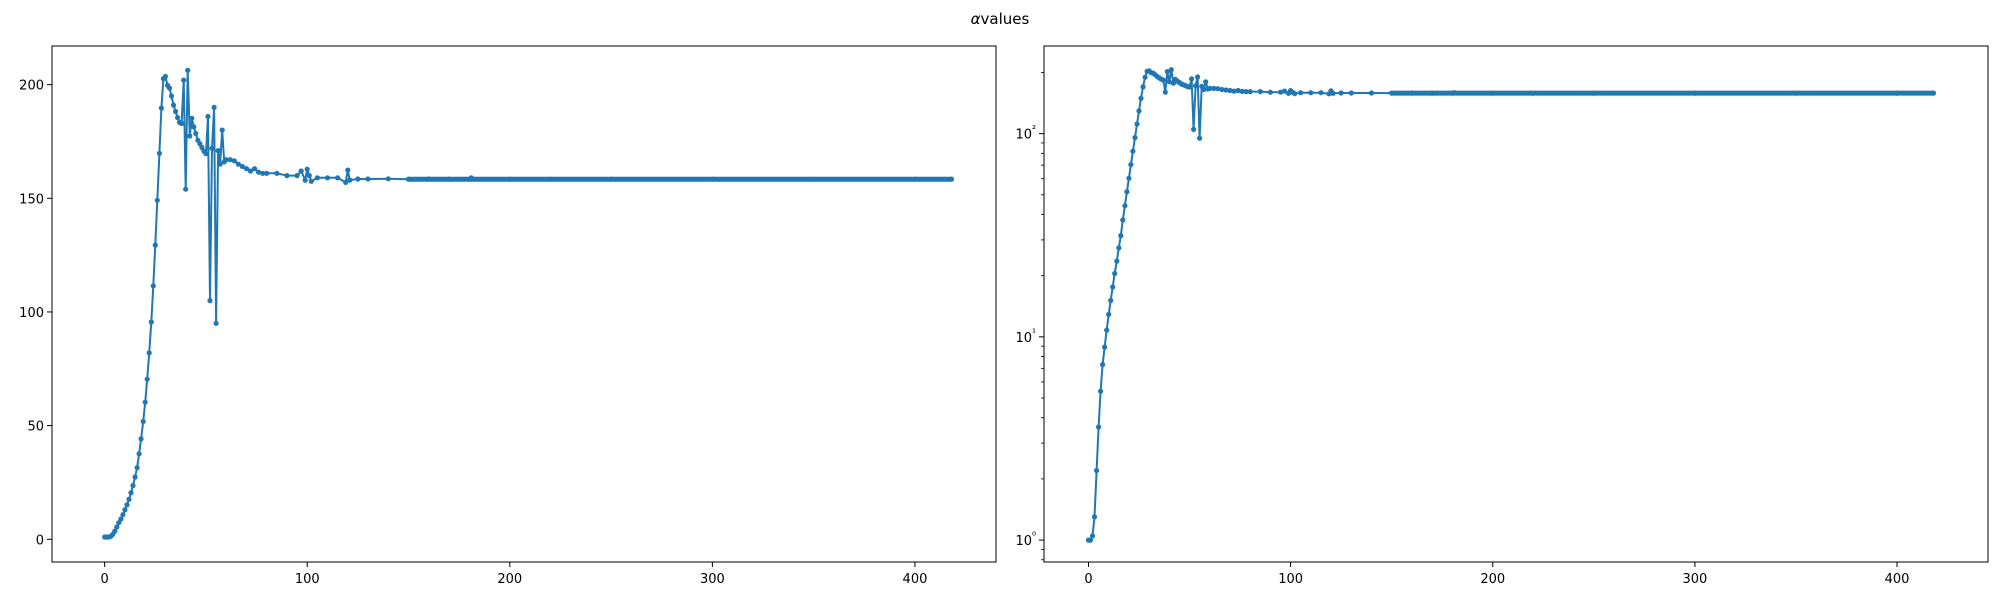  I want to click on y-tick-label: 0, so click(40, 540).